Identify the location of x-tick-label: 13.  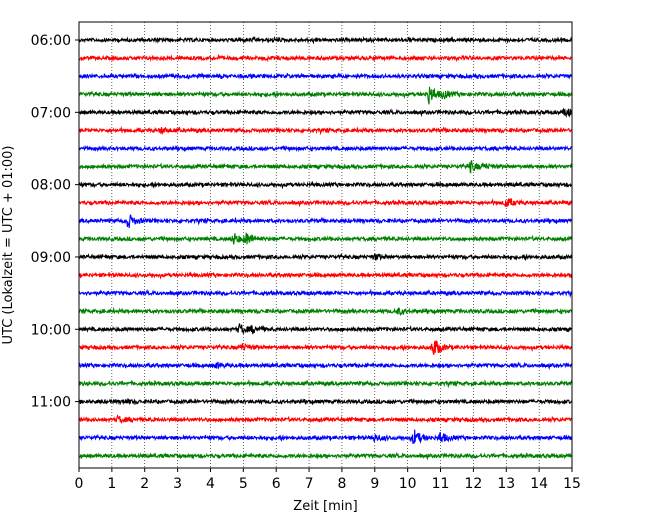
(506, 484).